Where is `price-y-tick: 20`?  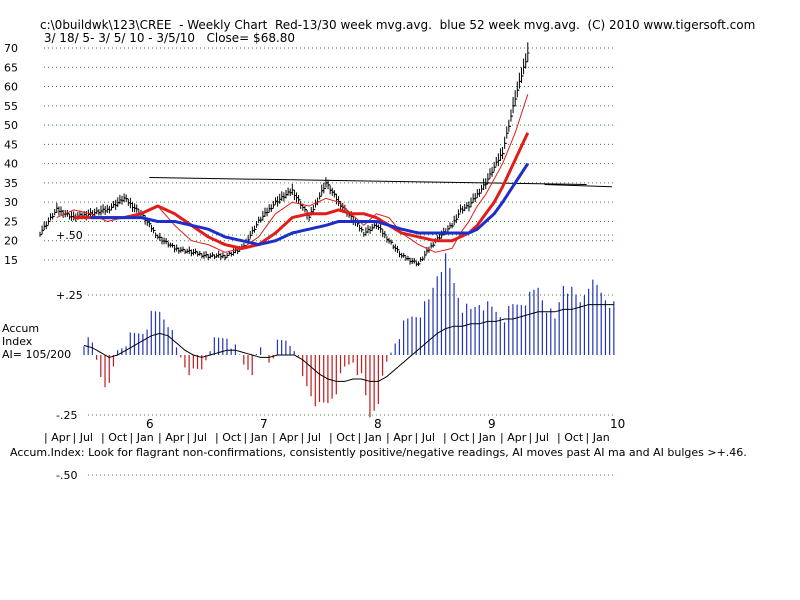
price-y-tick: 20 is located at coordinates (11, 241).